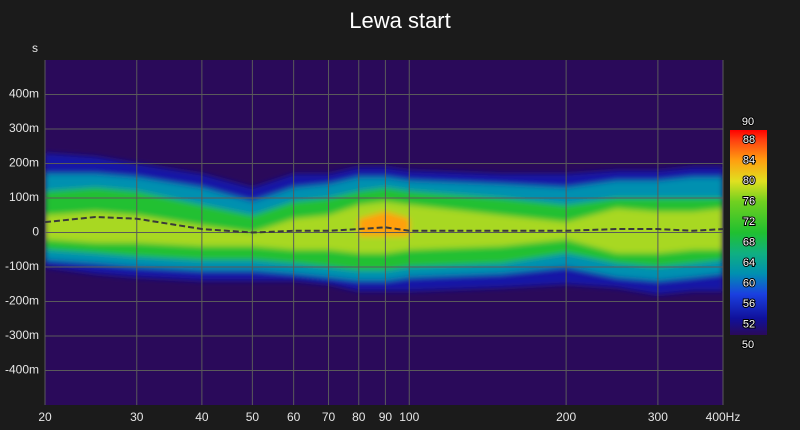 The image size is (800, 430). What do you see at coordinates (749, 243) in the screenshot?
I see `colorbar-tick-label: 68` at bounding box center [749, 243].